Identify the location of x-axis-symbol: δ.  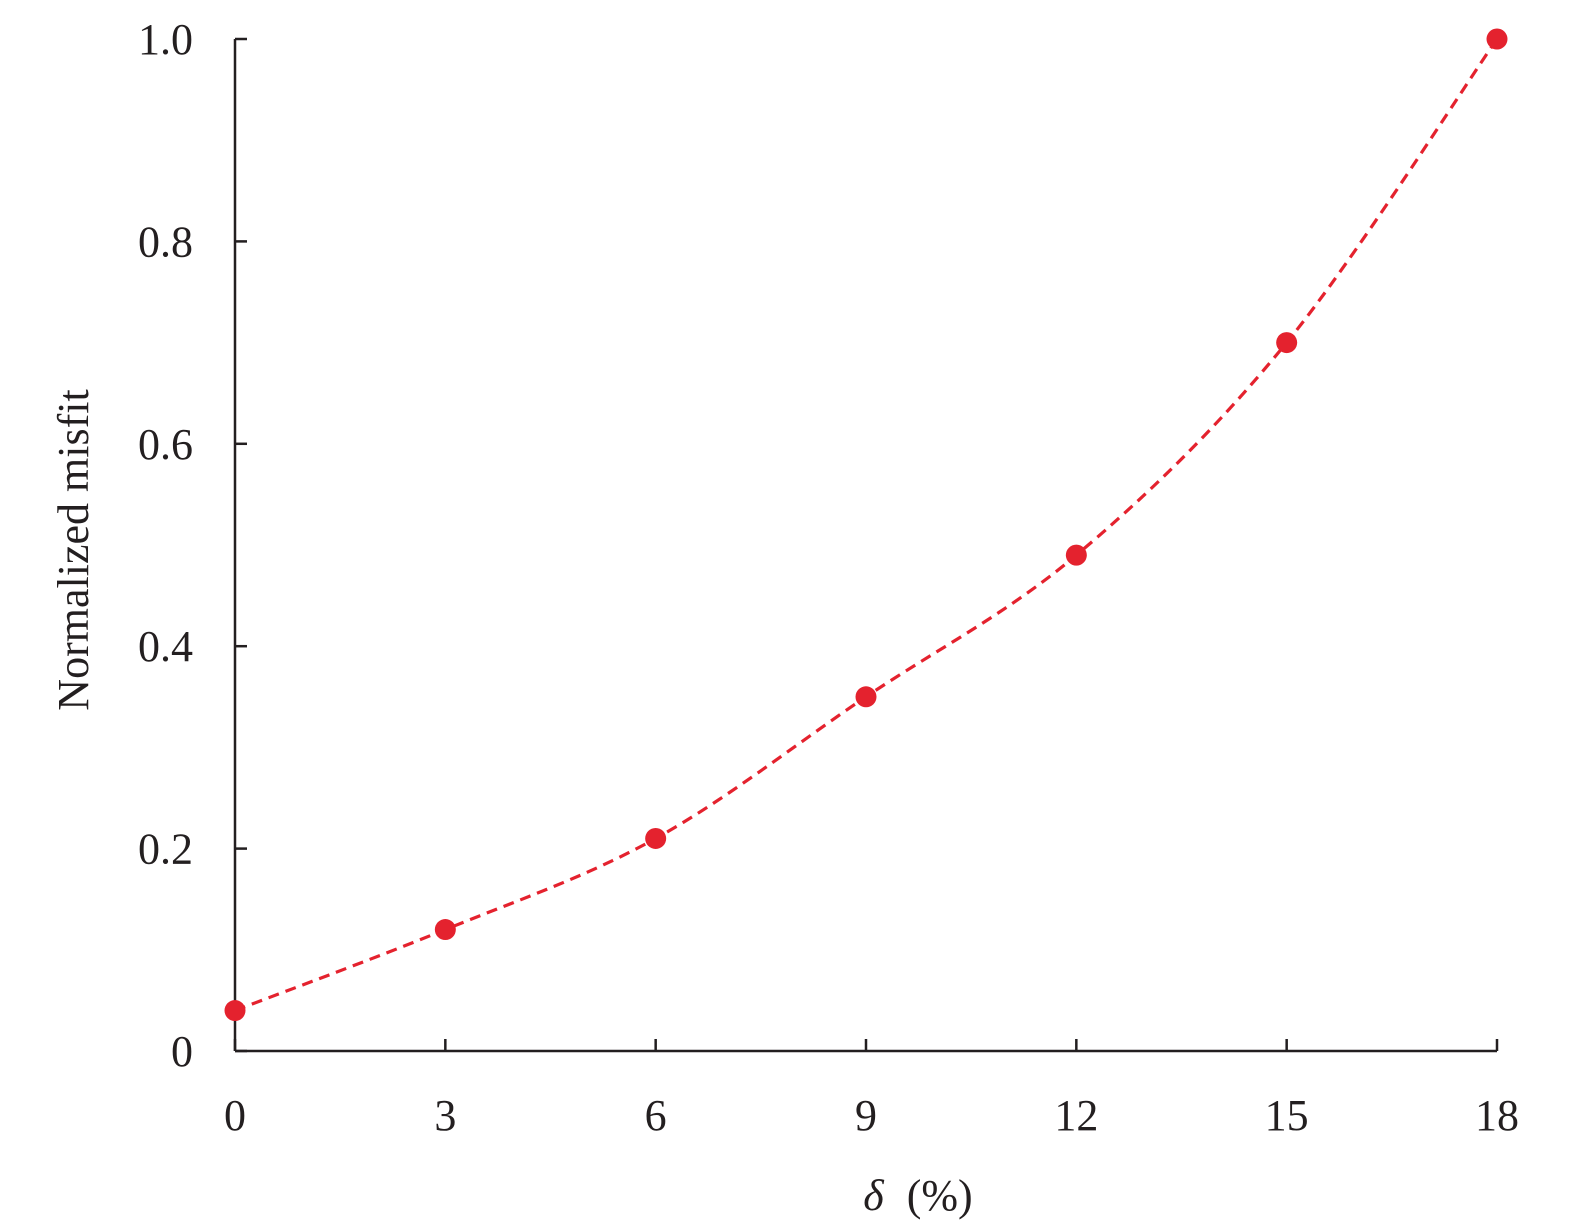
(874, 1195).